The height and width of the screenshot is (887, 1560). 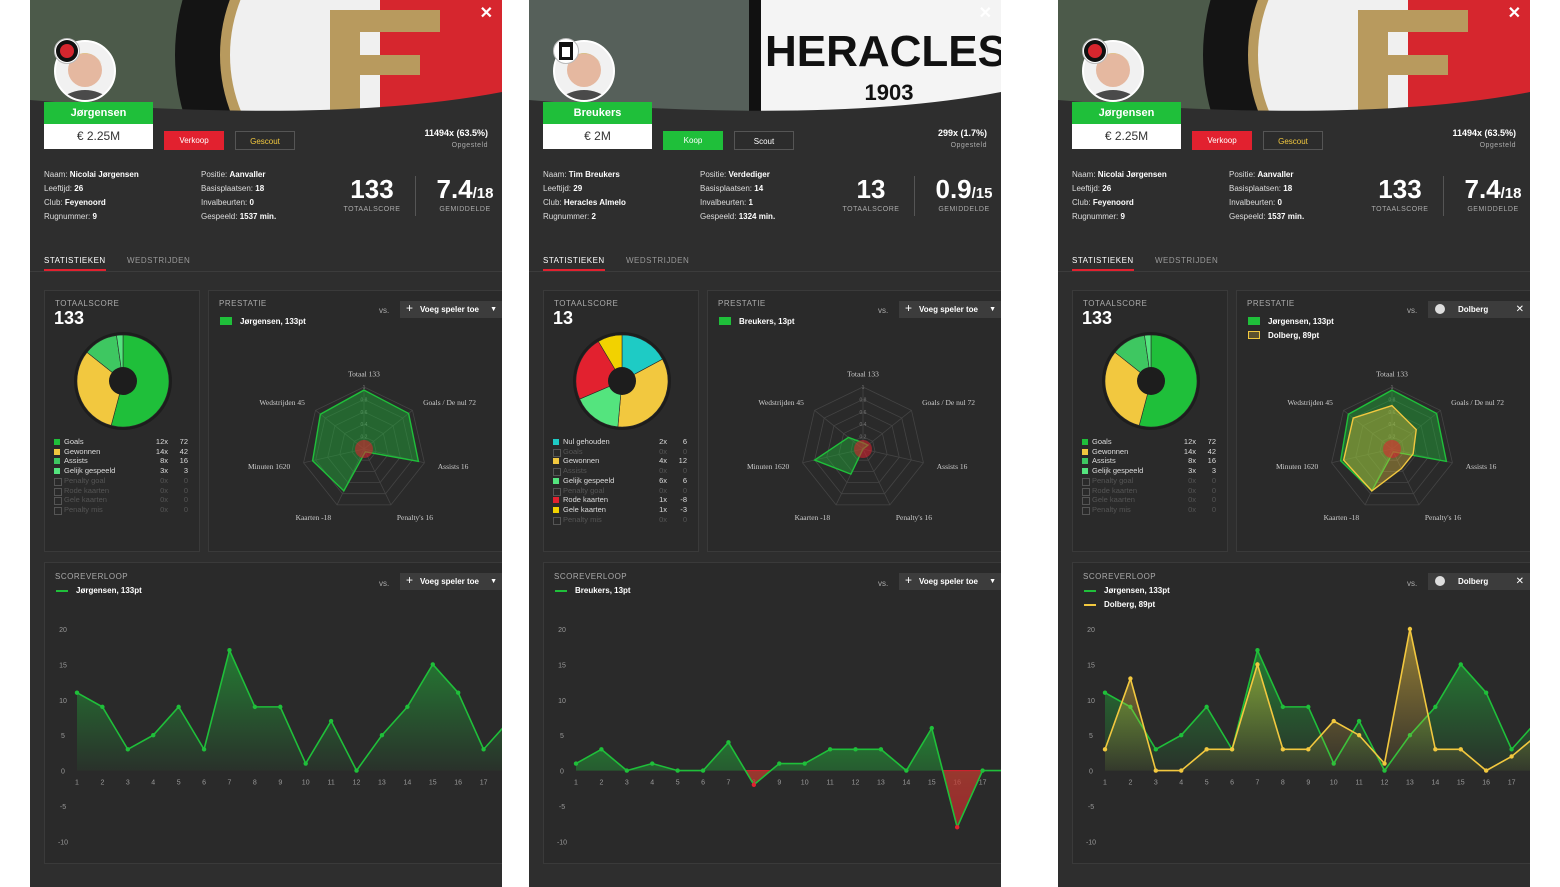 I want to click on prestatie-legend-item: Breukers, 13pt, so click(x=789, y=322).